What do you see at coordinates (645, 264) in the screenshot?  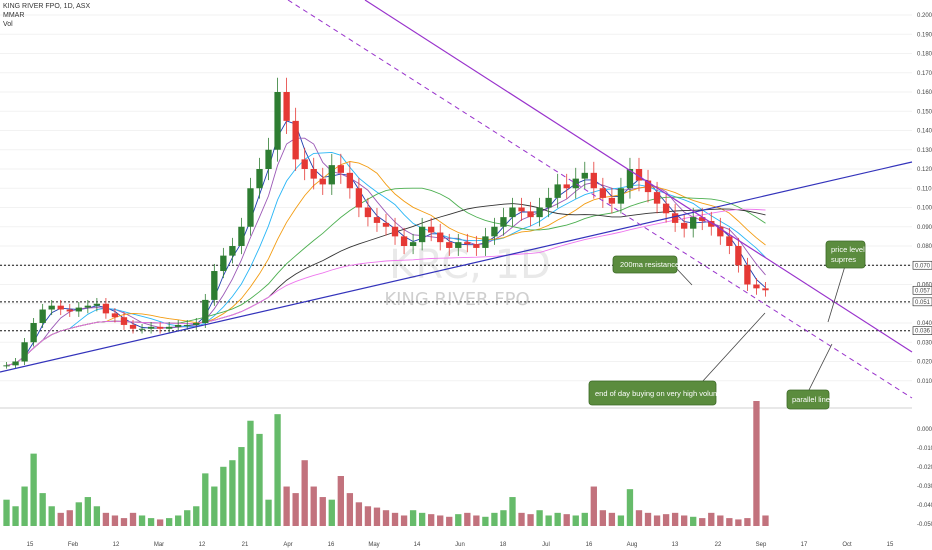 I see `callout-200ma` at bounding box center [645, 264].